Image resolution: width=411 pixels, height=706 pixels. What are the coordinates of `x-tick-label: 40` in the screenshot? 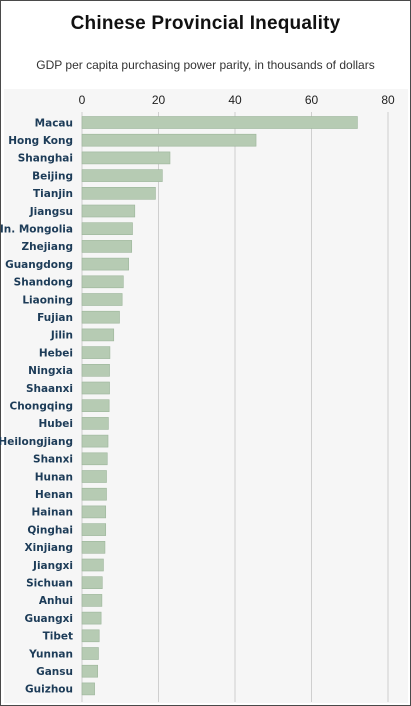 It's located at (235, 100).